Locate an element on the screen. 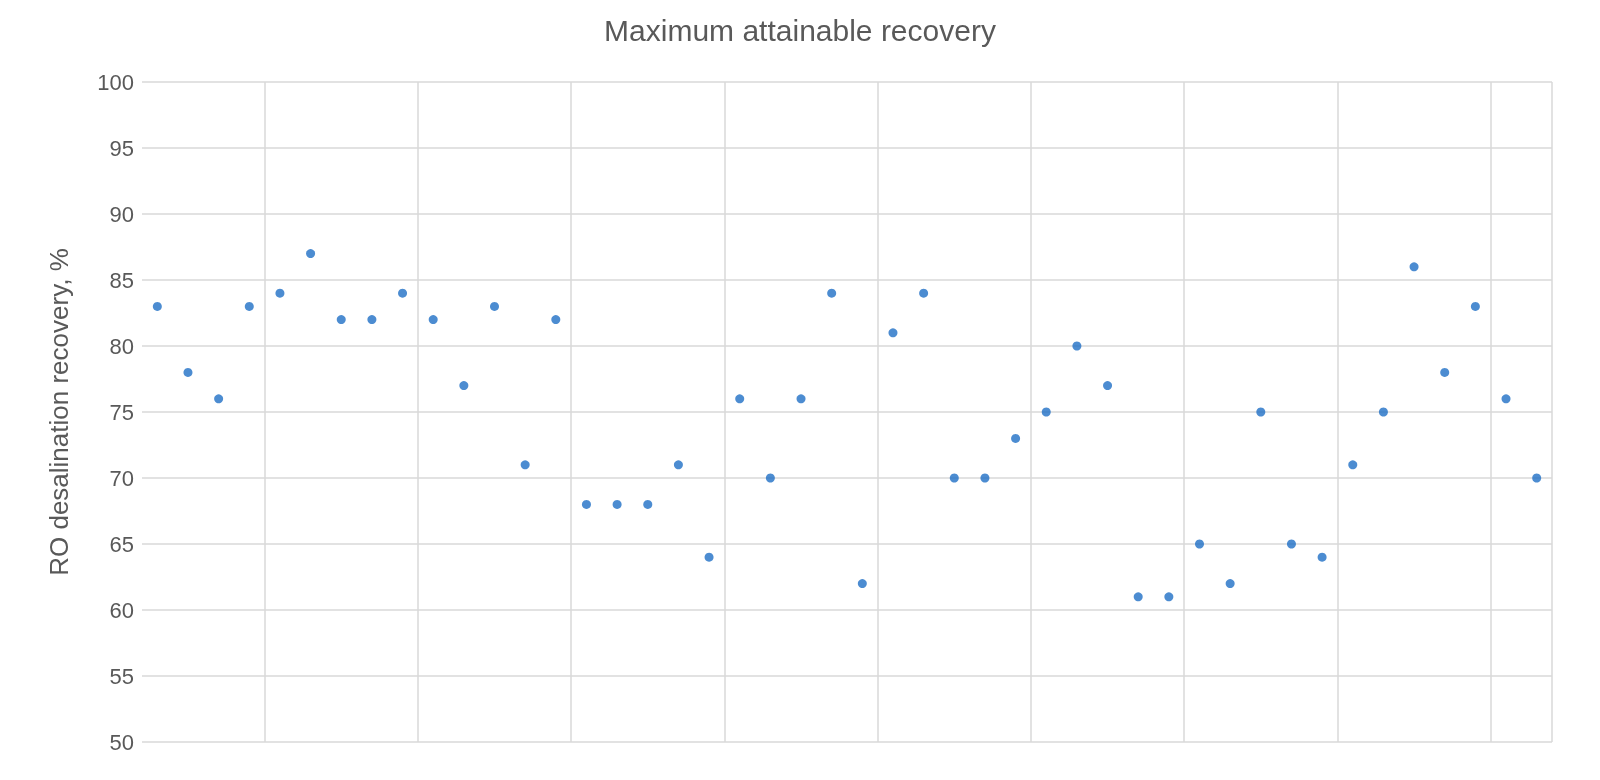 This screenshot has width=1600, height=780. y-tick-label: 85 is located at coordinates (121, 280).